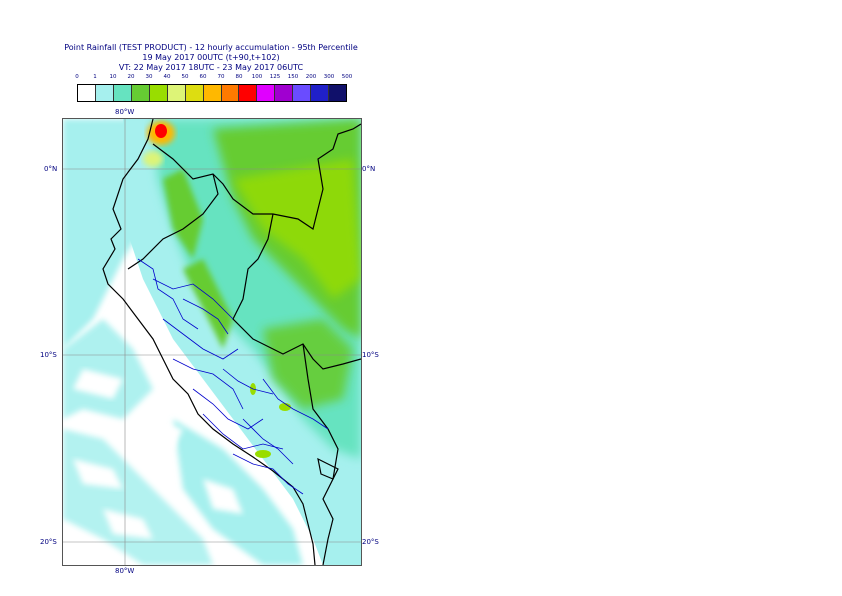 This screenshot has width=842, height=596. I want to click on lat-label-0-right: 0°N, so click(369, 169).